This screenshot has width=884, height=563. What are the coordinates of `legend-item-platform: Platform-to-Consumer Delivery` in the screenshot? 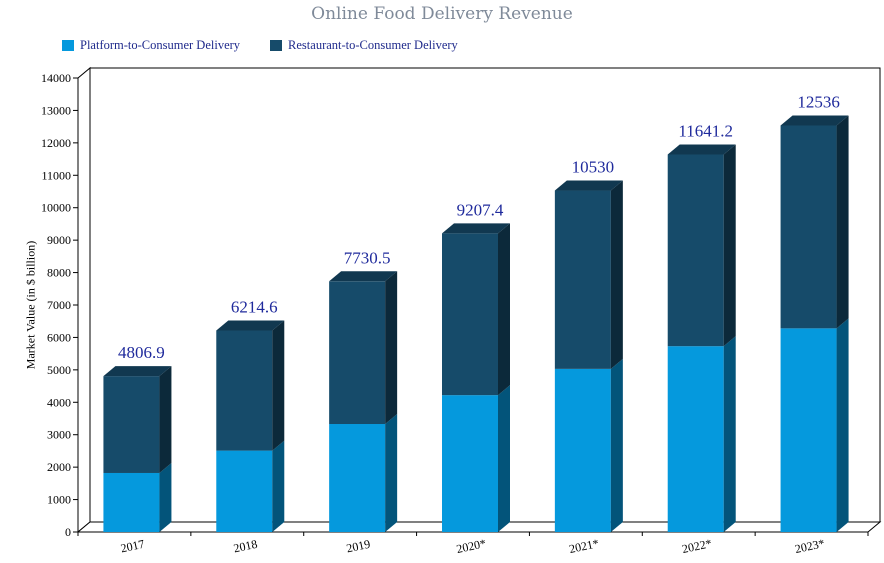 It's located at (151, 45).